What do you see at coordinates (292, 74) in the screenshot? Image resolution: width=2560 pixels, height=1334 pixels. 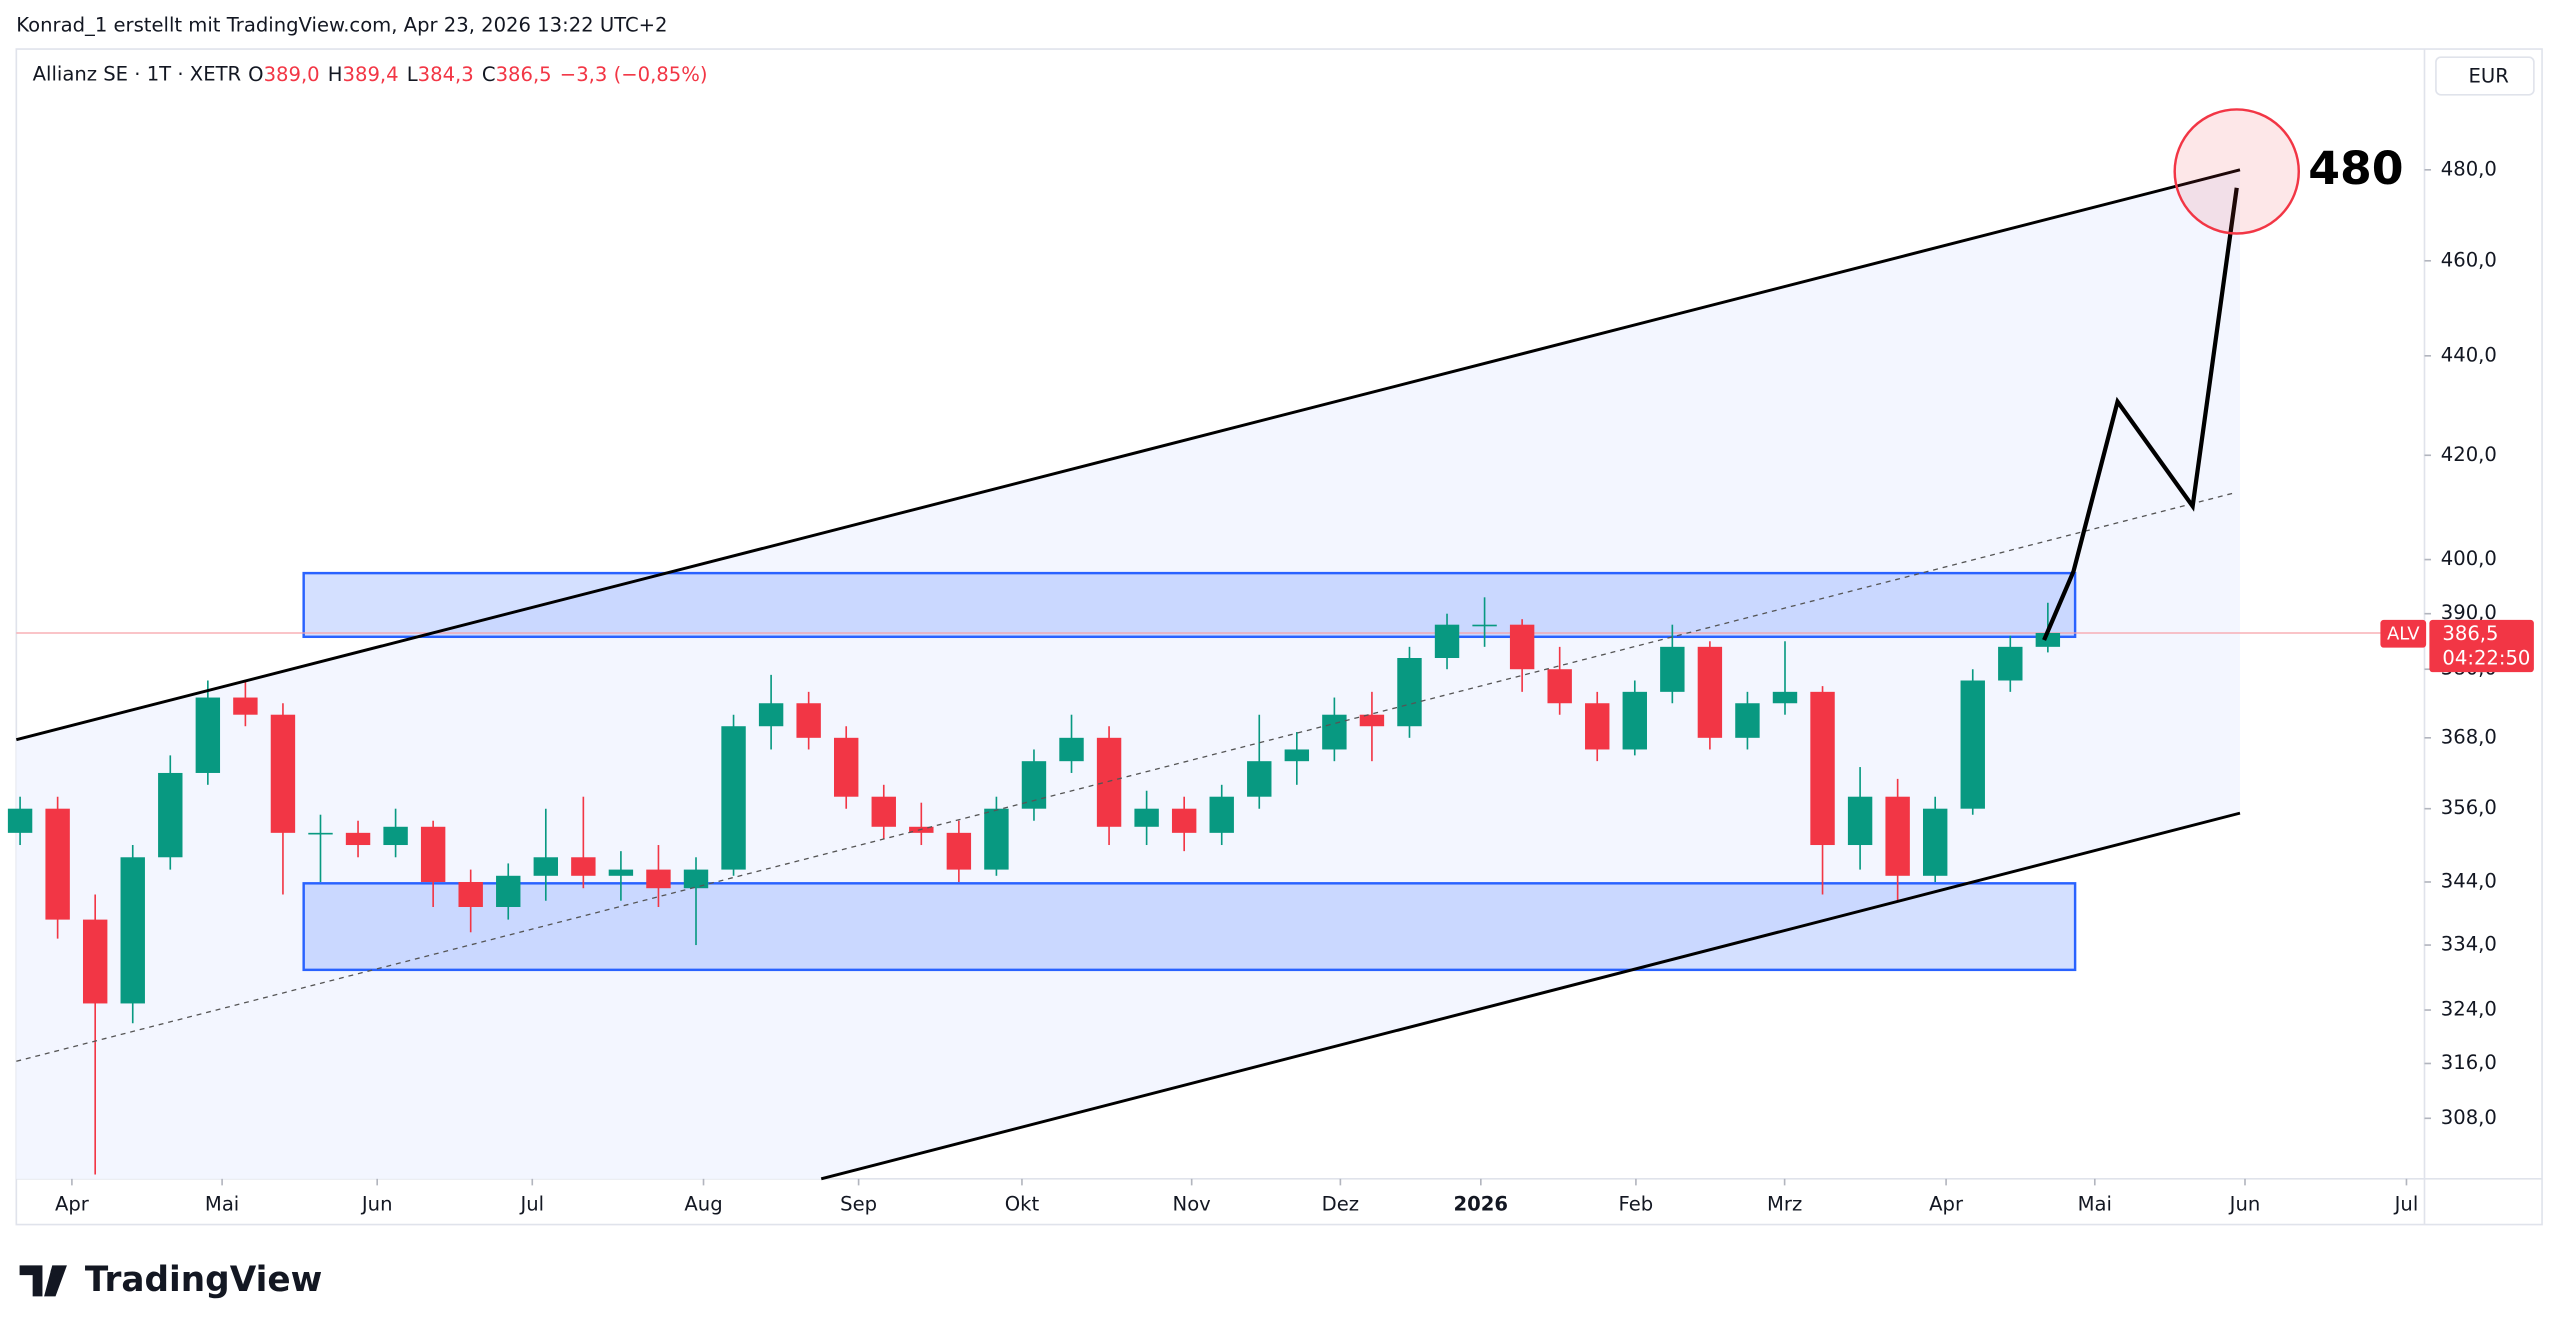 I see `ohlc-value: 389,0` at bounding box center [292, 74].